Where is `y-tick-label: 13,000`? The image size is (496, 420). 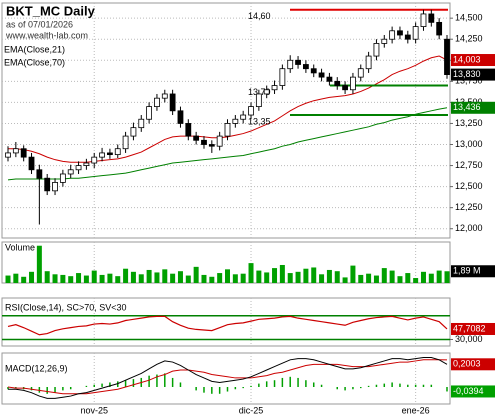 y-tick-label: 13,000 is located at coordinates (469, 144).